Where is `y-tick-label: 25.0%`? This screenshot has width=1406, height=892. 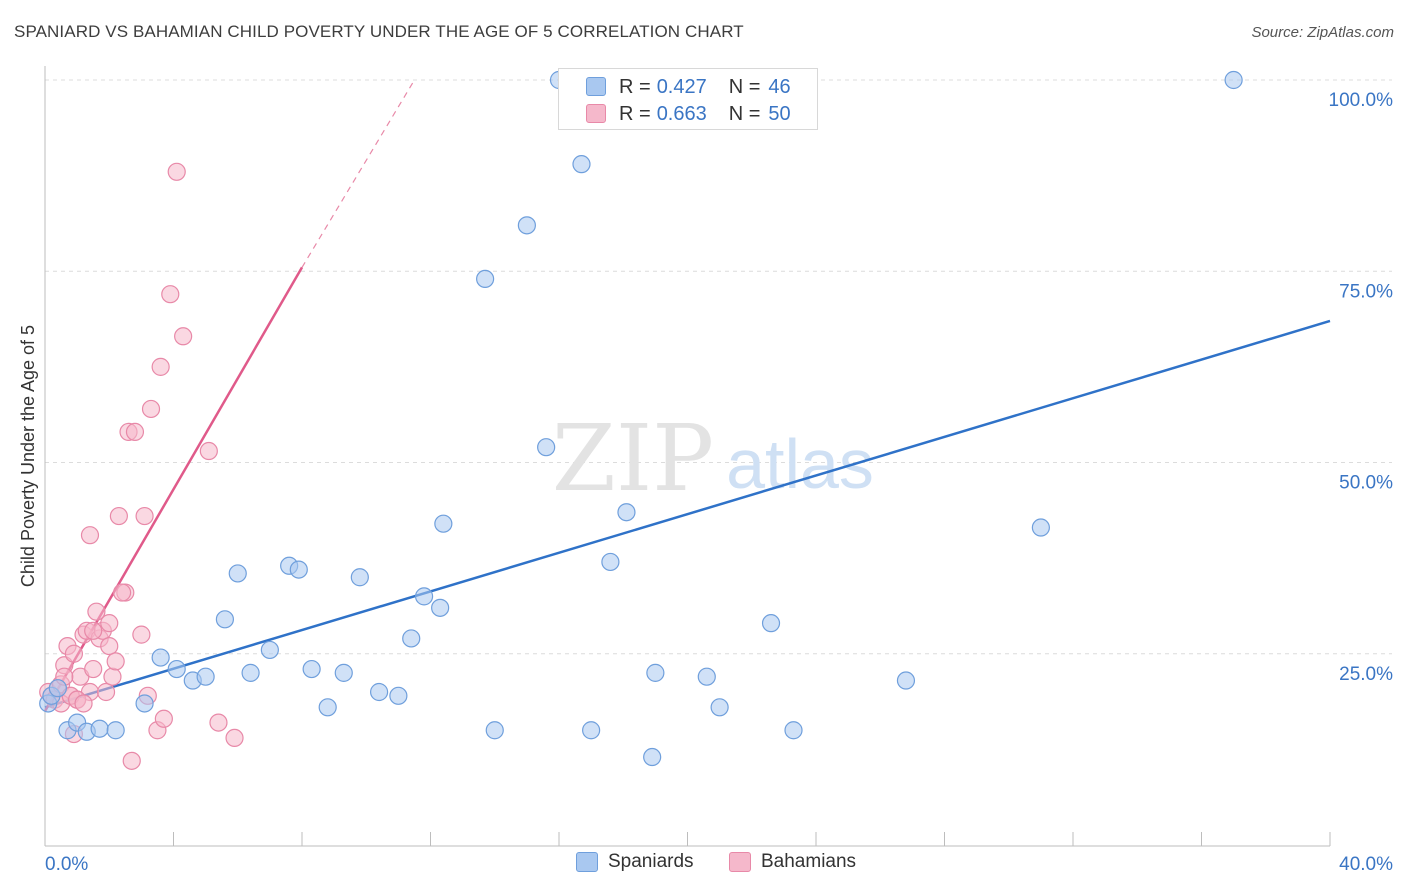 y-tick-label: 25.0% is located at coordinates (1366, 674).